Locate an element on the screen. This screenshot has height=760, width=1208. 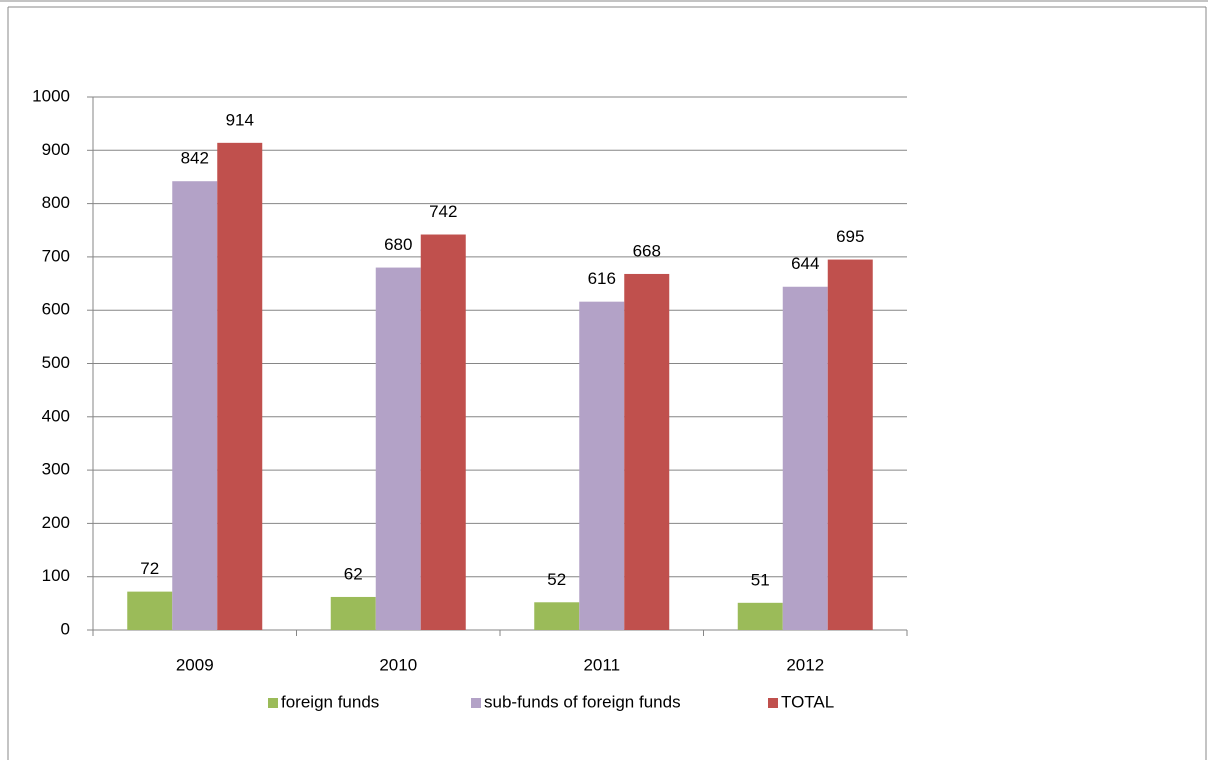
y-tick-label: 0 is located at coordinates (65, 628).